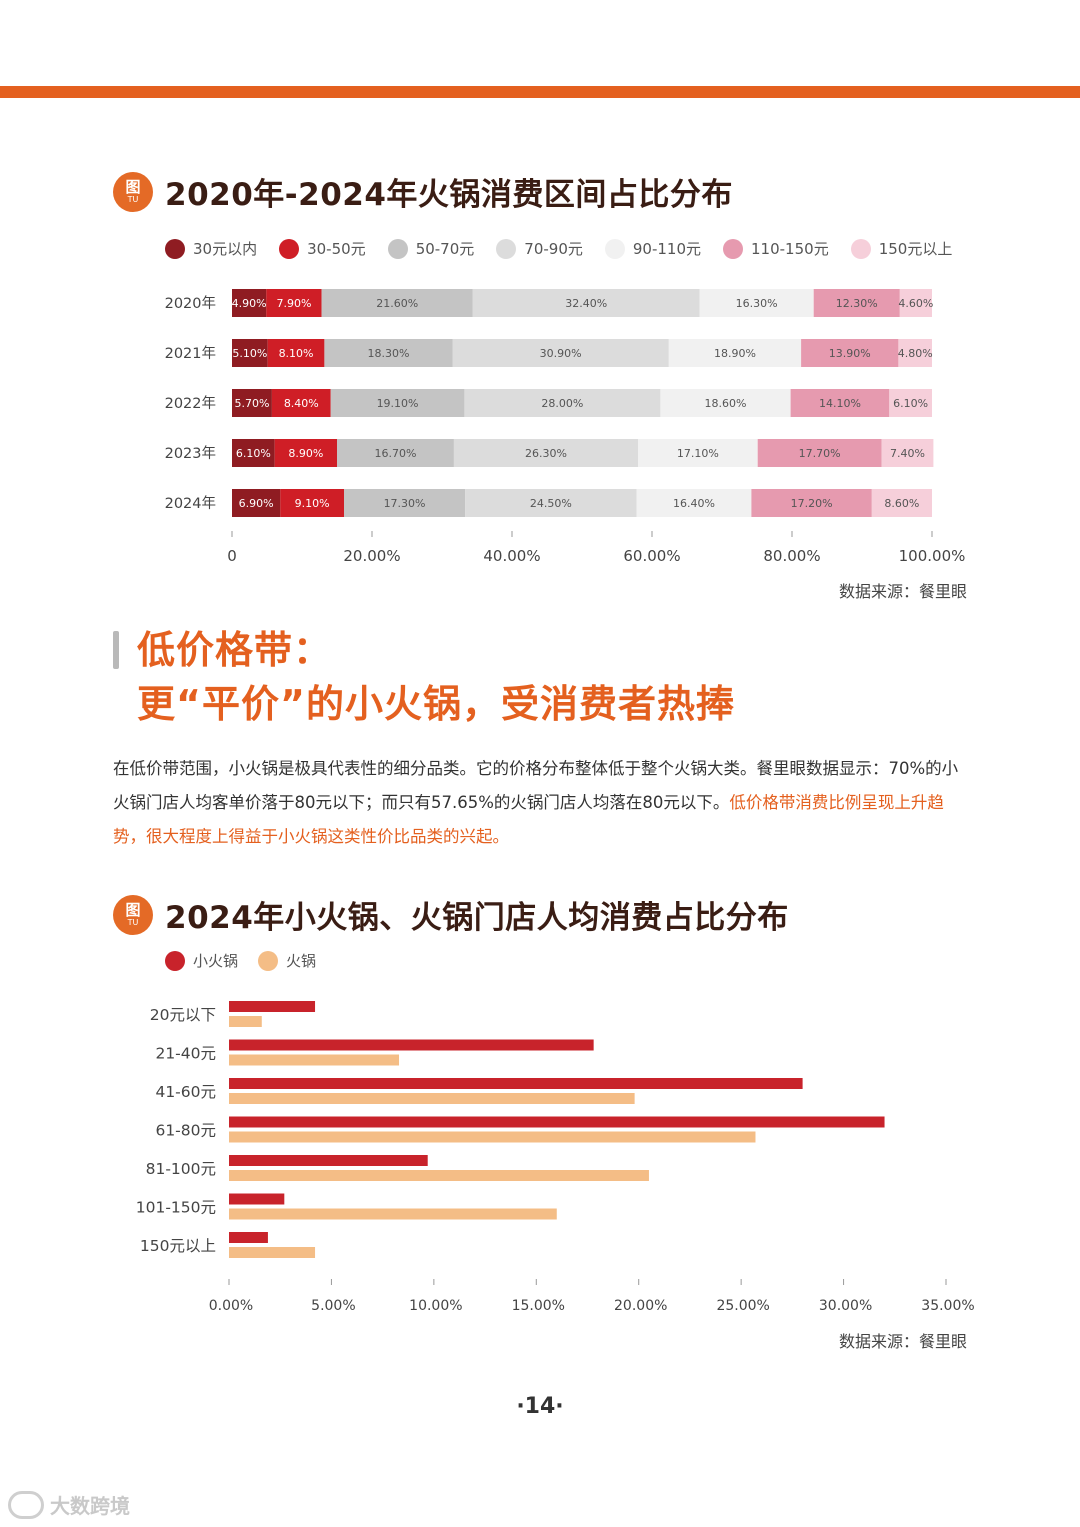 The width and height of the screenshot is (1080, 1527). Describe the element at coordinates (907, 453) in the screenshot. I see `data-label: 7.40%` at that location.